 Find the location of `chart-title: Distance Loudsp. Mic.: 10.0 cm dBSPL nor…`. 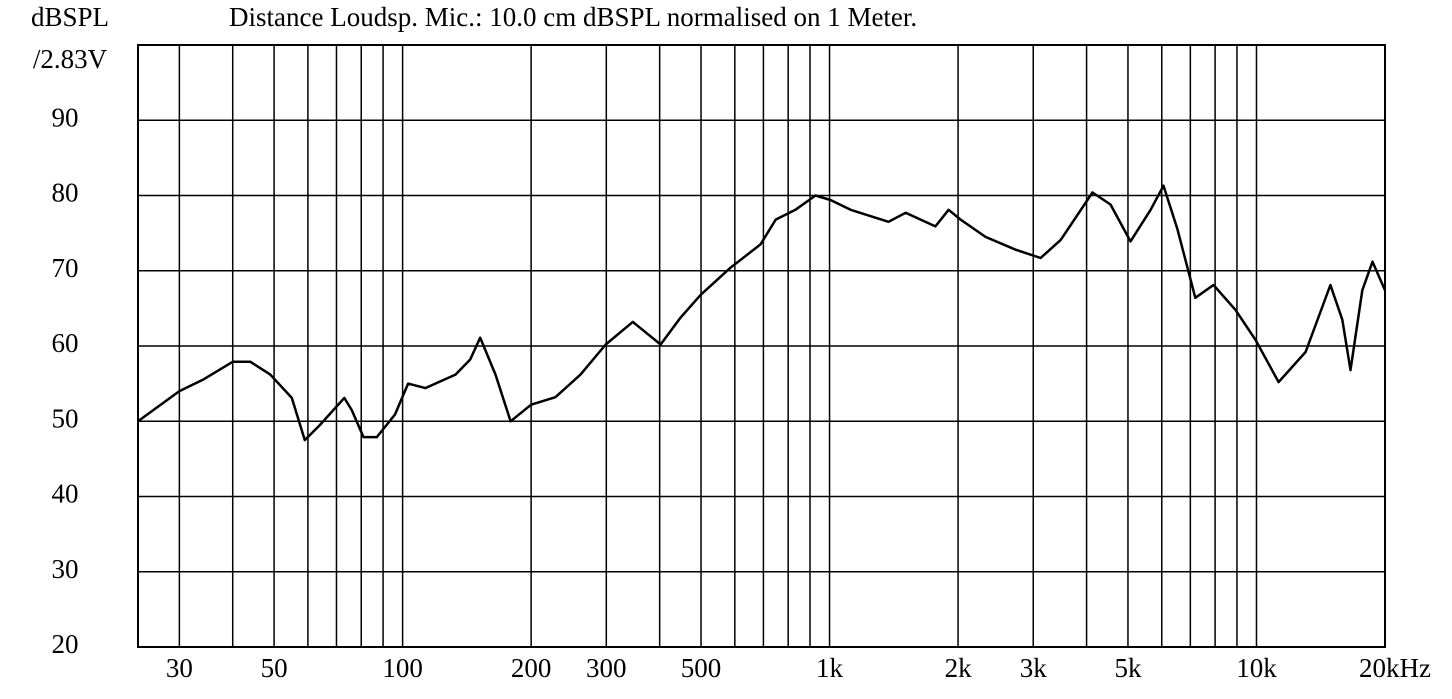

chart-title: Distance Loudsp. Mic.: 10.0 cm dBSPL nor… is located at coordinates (573, 17).